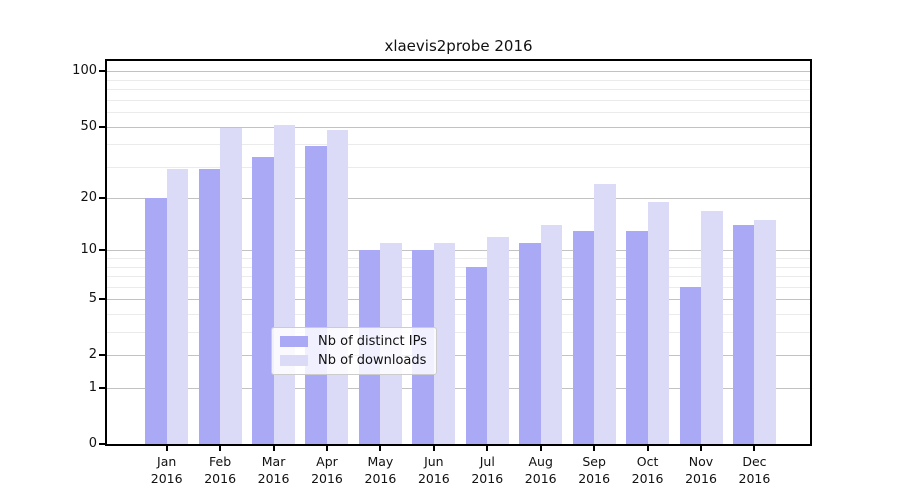 The height and width of the screenshot is (500, 900). I want to click on x-tick-month: Aug, so click(540, 461).